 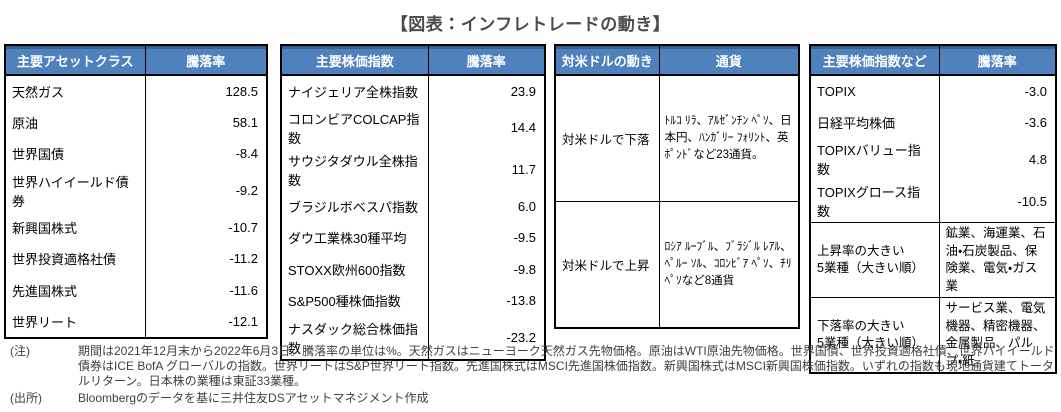 I want to click on row-label-cell: コロンビアCOLCAP指数, so click(x=354, y=127).